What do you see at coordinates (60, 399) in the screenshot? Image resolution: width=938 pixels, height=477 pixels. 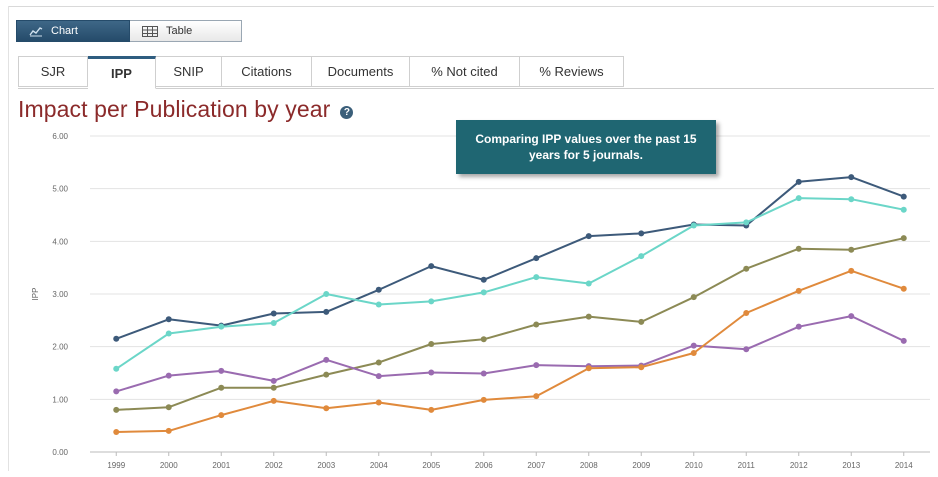 I see `y-tick-label: 1.00` at bounding box center [60, 399].